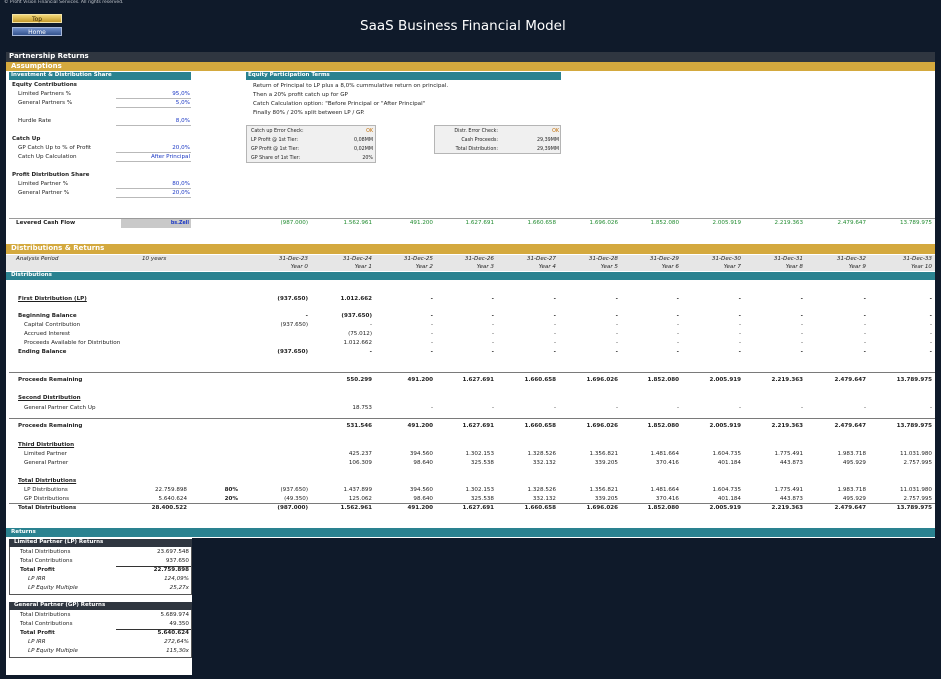 The image size is (941, 679). I want to click on timeline-year: Year 9, so click(857, 267).